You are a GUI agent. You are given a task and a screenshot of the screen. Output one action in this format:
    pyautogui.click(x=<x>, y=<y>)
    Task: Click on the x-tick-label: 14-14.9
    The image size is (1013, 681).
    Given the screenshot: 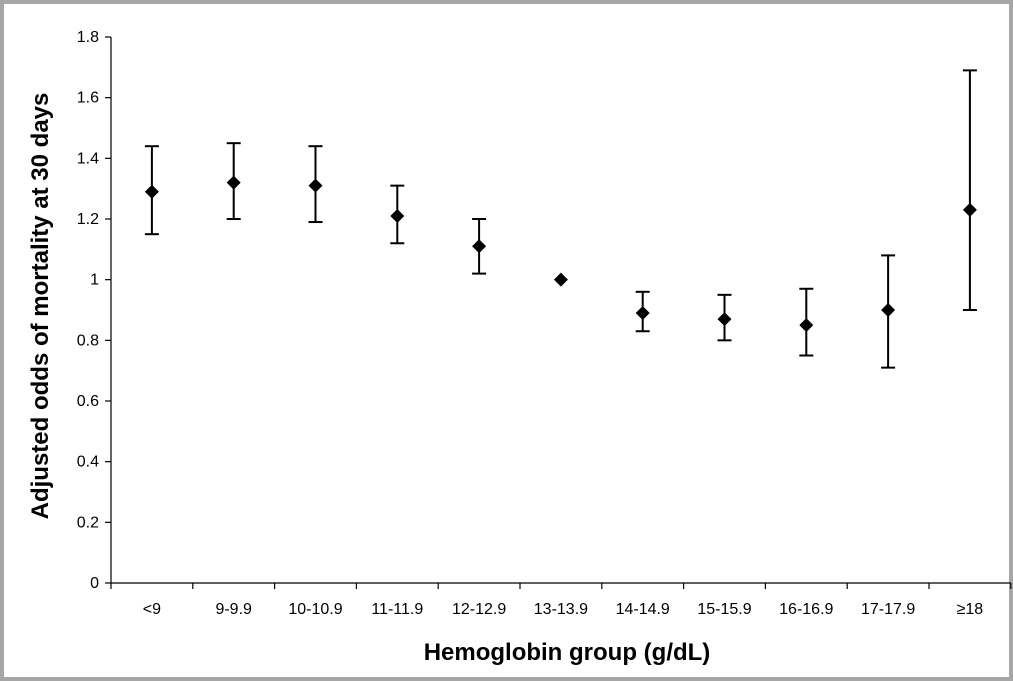 What is the action you would take?
    pyautogui.click(x=643, y=609)
    